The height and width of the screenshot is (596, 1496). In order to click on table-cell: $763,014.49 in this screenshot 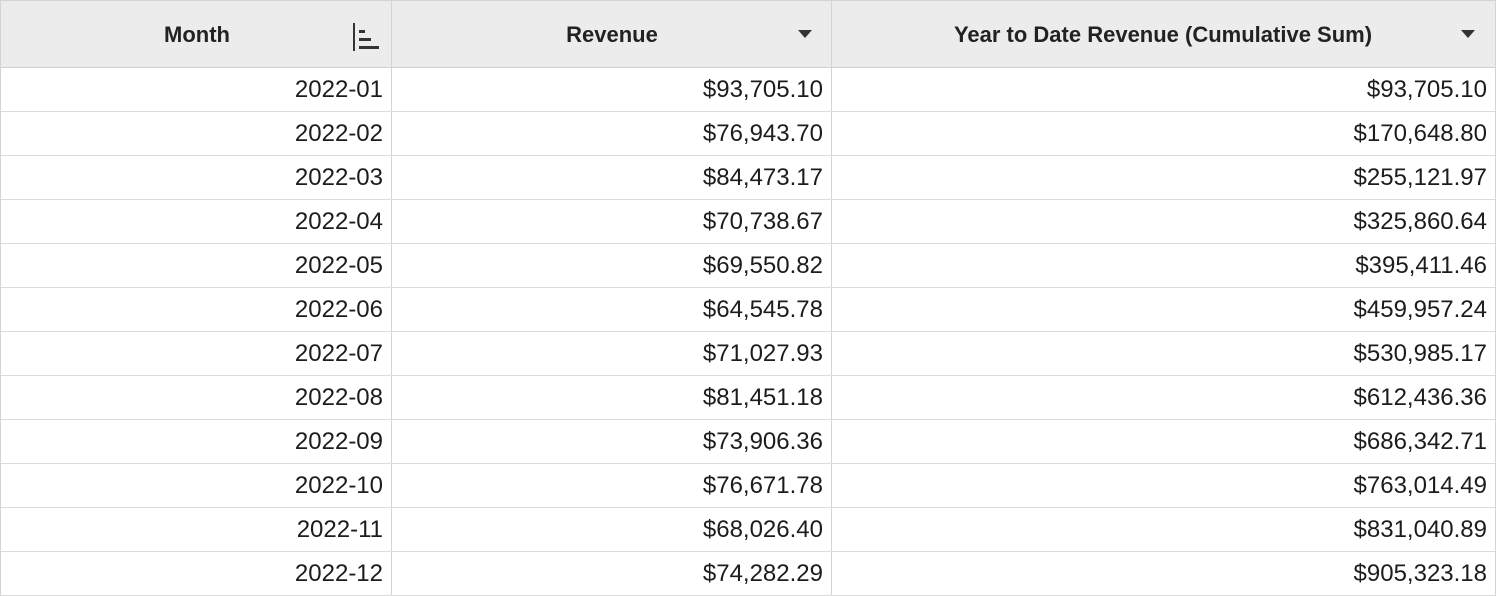, I will do `click(1163, 485)`.